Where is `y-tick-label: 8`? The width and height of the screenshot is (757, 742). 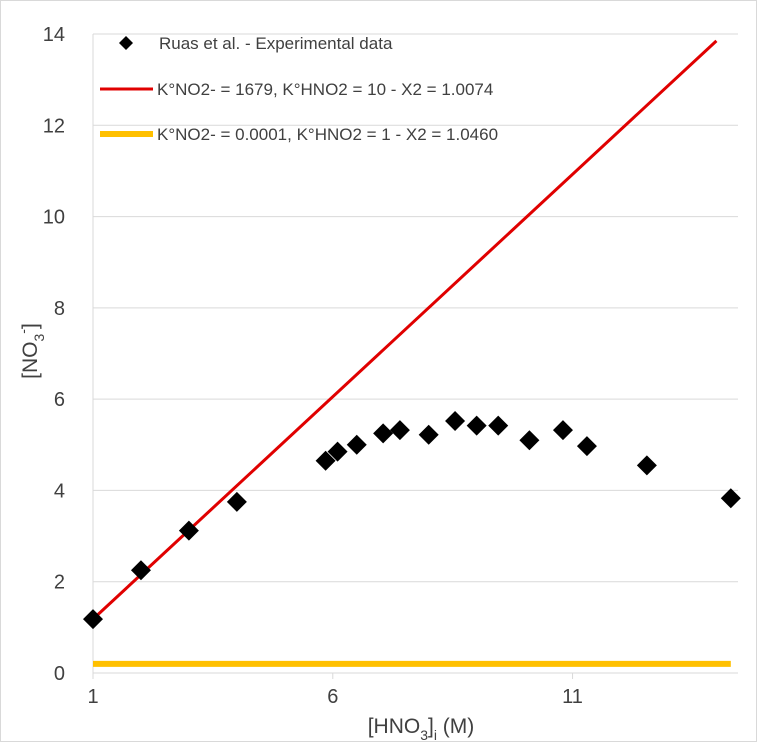 y-tick-label: 8 is located at coordinates (59, 309).